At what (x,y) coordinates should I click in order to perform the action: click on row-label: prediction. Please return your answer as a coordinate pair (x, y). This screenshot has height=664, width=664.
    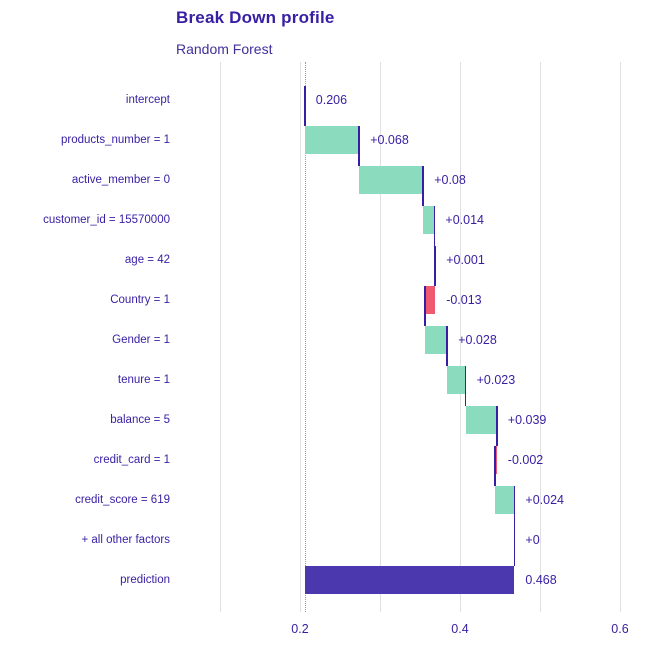
    Looking at the image, I should click on (145, 580).